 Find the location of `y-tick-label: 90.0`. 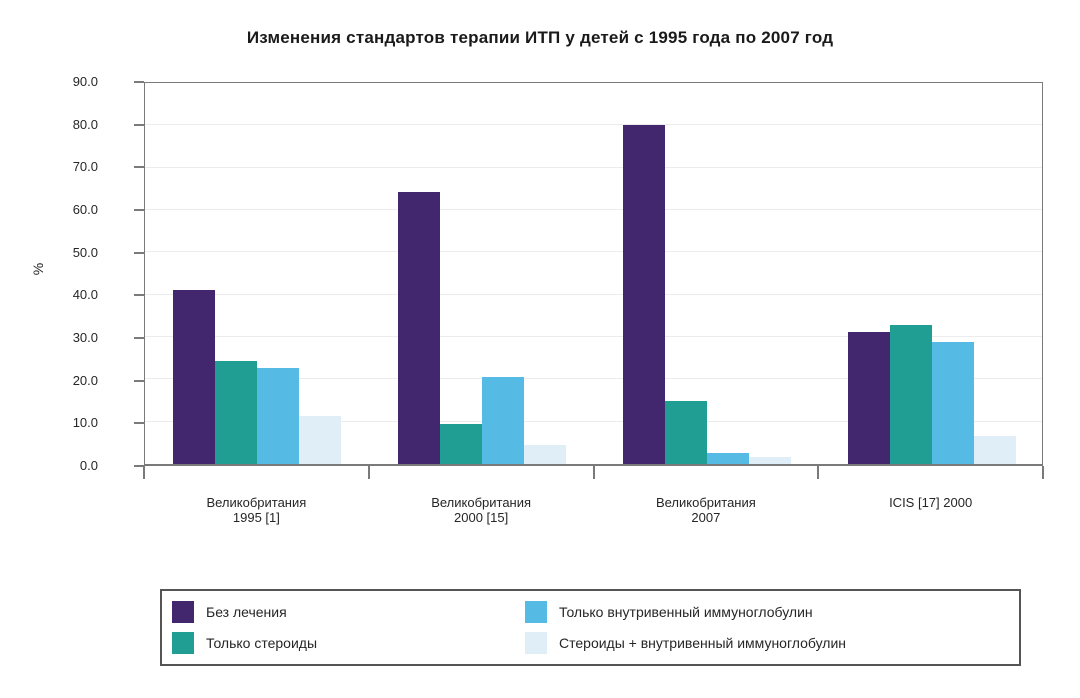

y-tick-label: 90.0 is located at coordinates (85, 81).